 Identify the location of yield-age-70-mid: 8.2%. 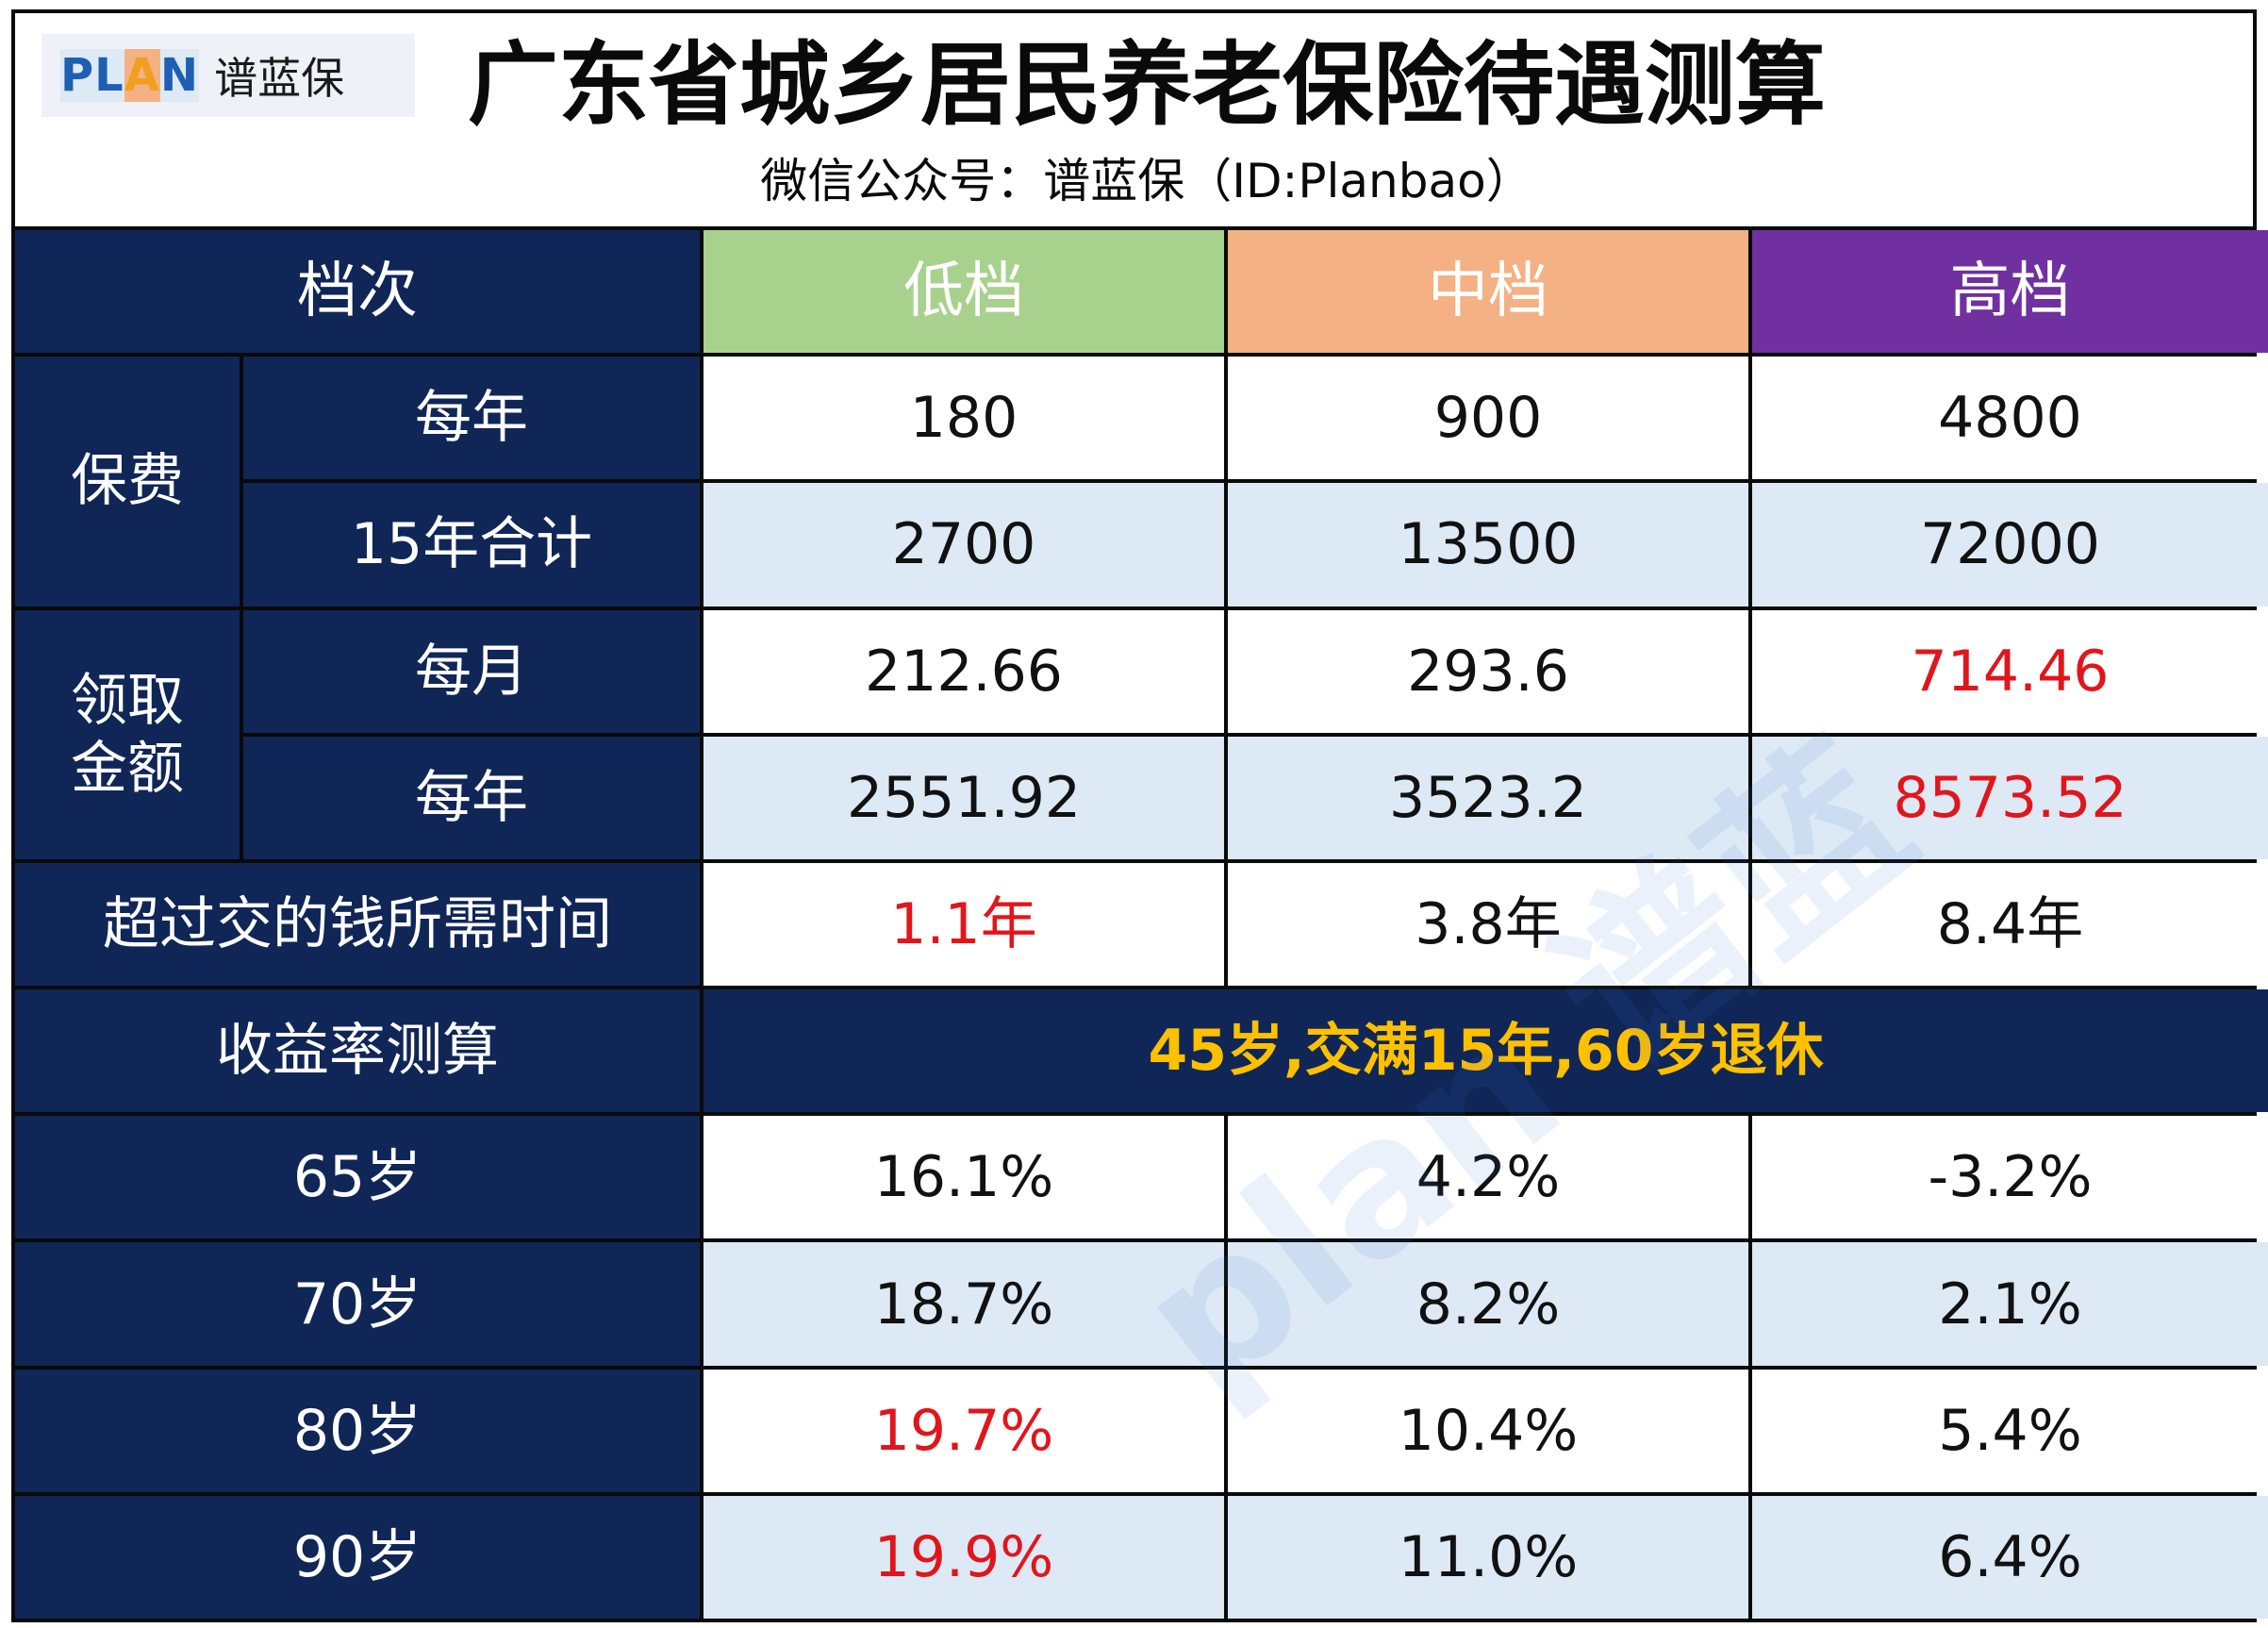
(1488, 1304).